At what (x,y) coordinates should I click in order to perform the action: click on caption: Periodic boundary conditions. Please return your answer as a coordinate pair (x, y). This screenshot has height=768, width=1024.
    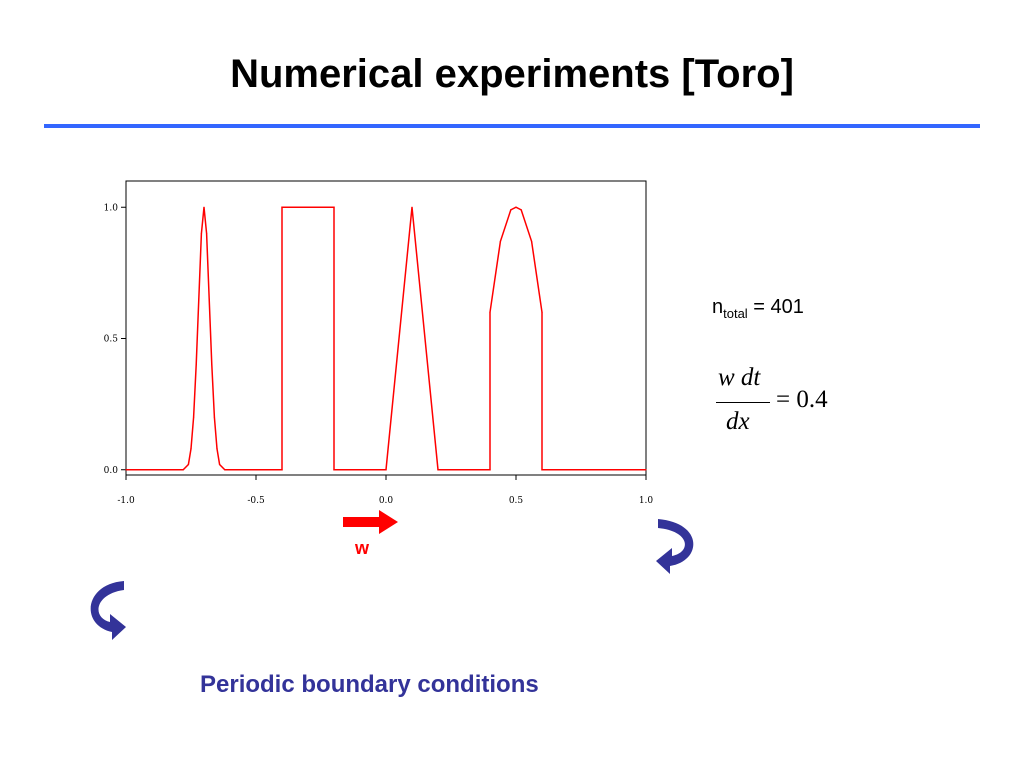
    Looking at the image, I should click on (369, 684).